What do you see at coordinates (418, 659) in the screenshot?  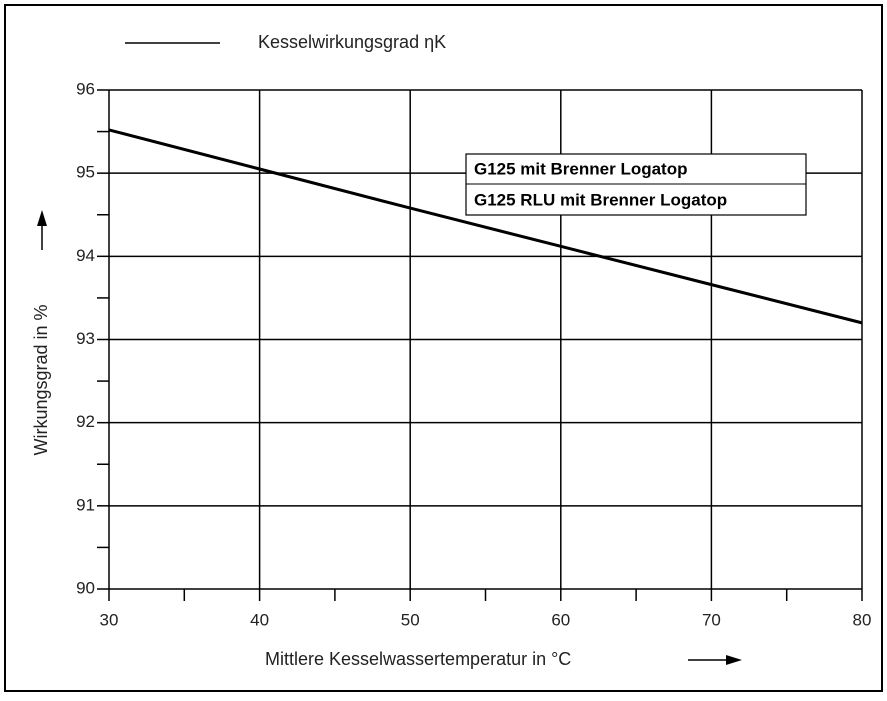 I see `x-axis-label: Mittlere Kesselwassertemperatur in °C` at bounding box center [418, 659].